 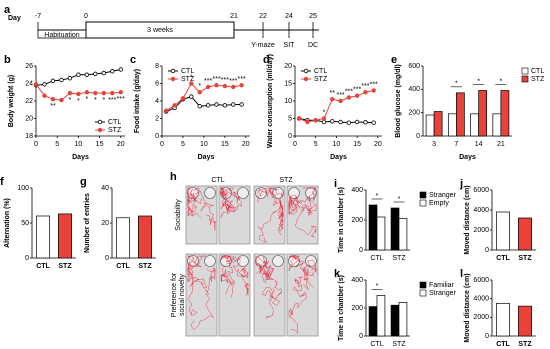 I want to click on panel-letter: i, so click(x=335, y=184).